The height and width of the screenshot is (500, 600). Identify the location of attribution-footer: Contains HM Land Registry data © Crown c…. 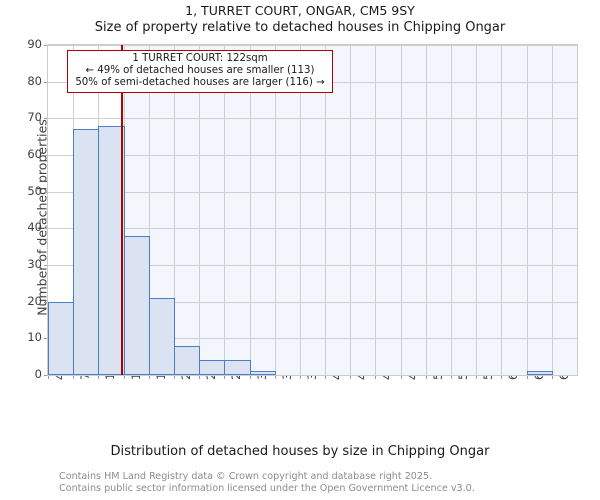
(267, 483).